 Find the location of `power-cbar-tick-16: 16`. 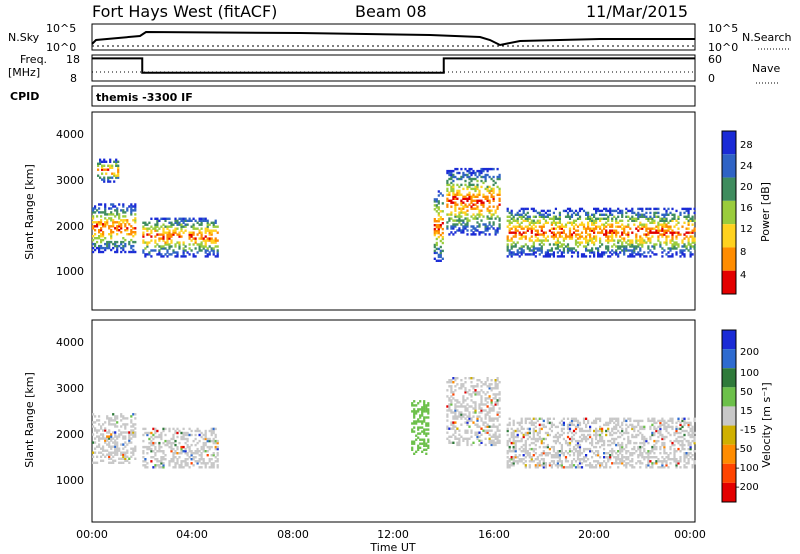

power-cbar-tick-16: 16 is located at coordinates (746, 208).